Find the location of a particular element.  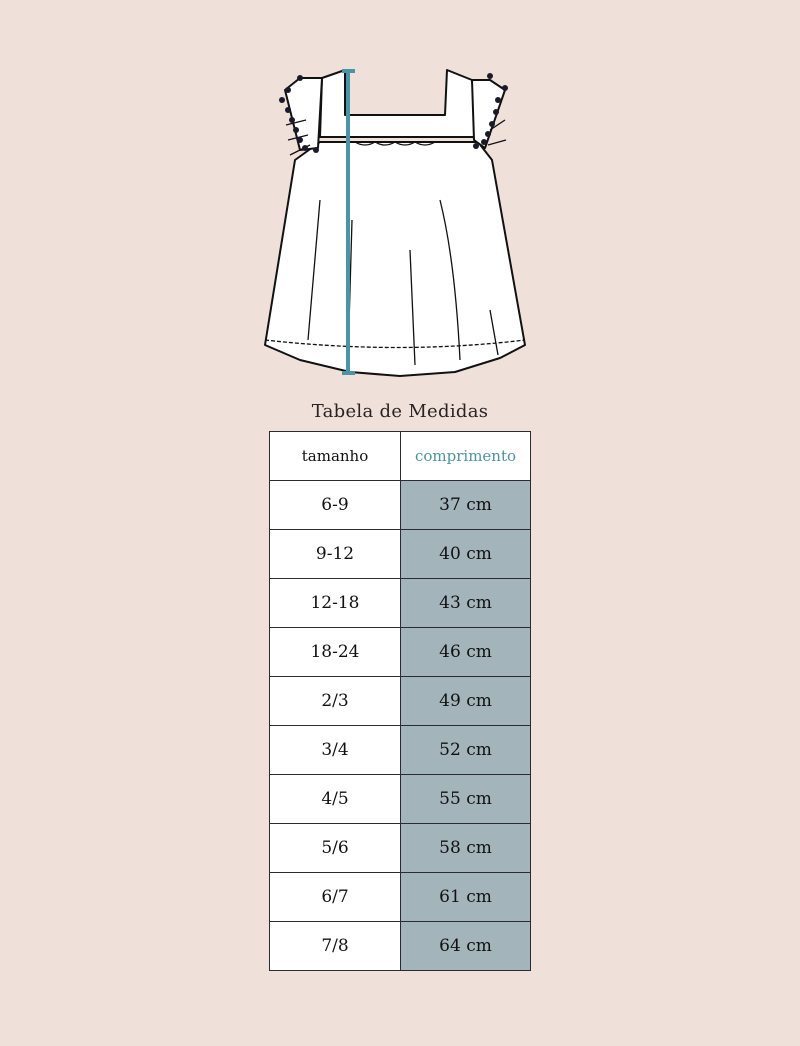

length-cell: 55 cm is located at coordinates (465, 799).